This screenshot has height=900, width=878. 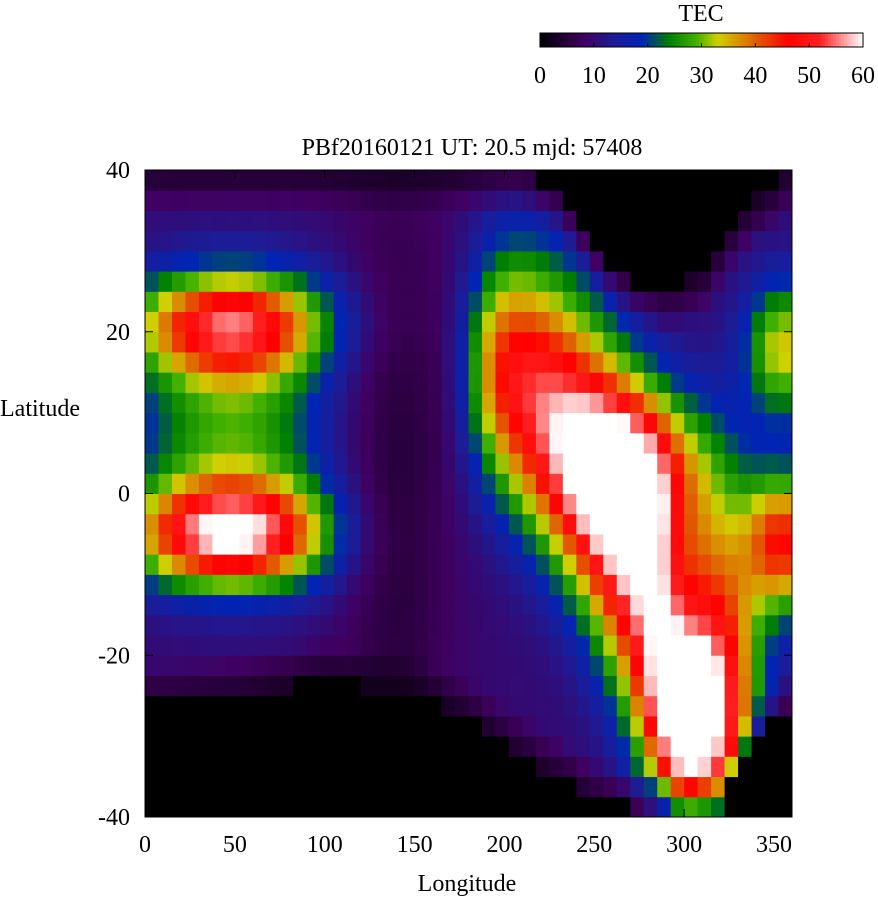 I want to click on x-tick-label: 50, so click(x=235, y=845).